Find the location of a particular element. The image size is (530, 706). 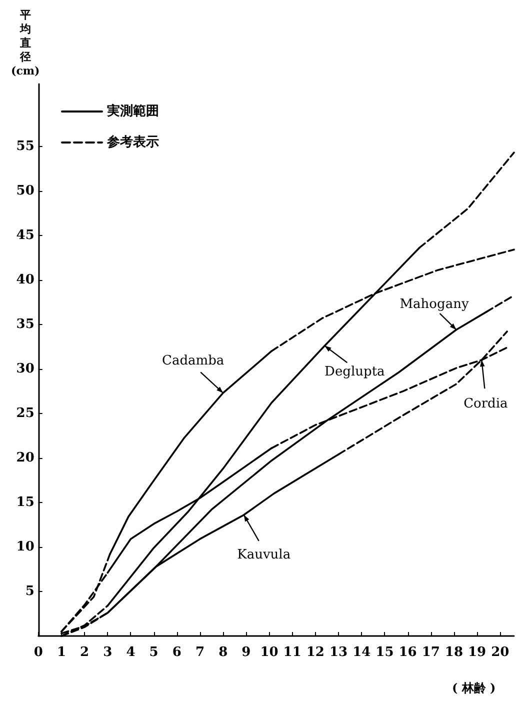

x-tick-label: 3 is located at coordinates (107, 652).